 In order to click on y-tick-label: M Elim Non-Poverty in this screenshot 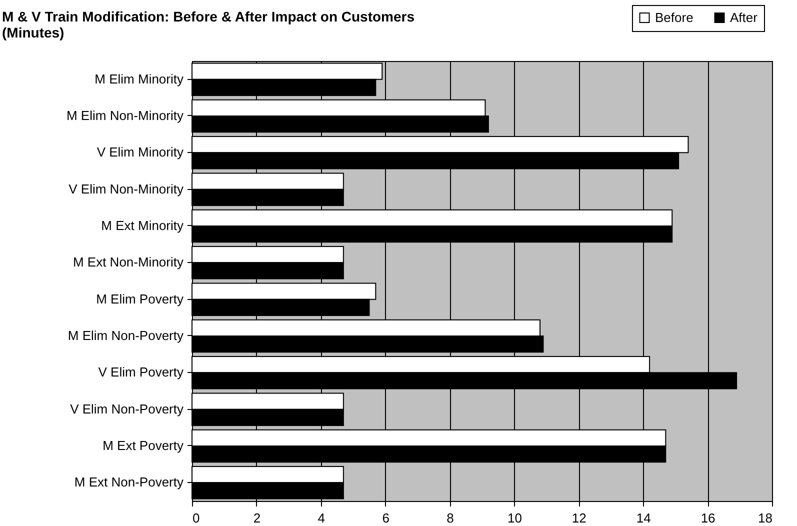, I will do `click(126, 335)`.